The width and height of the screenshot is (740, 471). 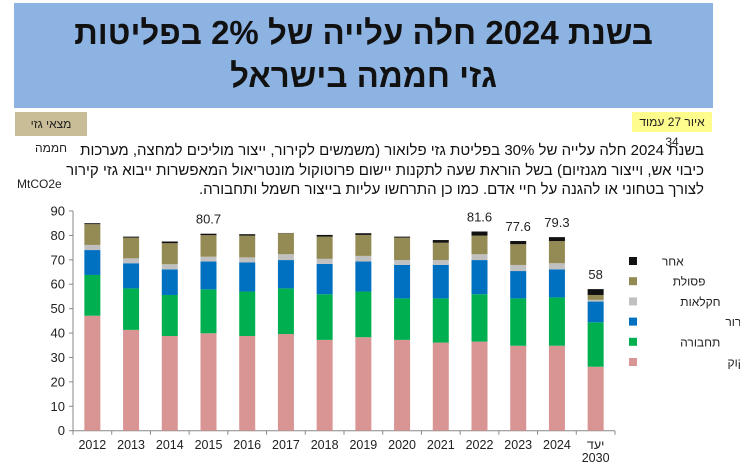 I want to click on legend-label: חקלאות, so click(x=700, y=302).